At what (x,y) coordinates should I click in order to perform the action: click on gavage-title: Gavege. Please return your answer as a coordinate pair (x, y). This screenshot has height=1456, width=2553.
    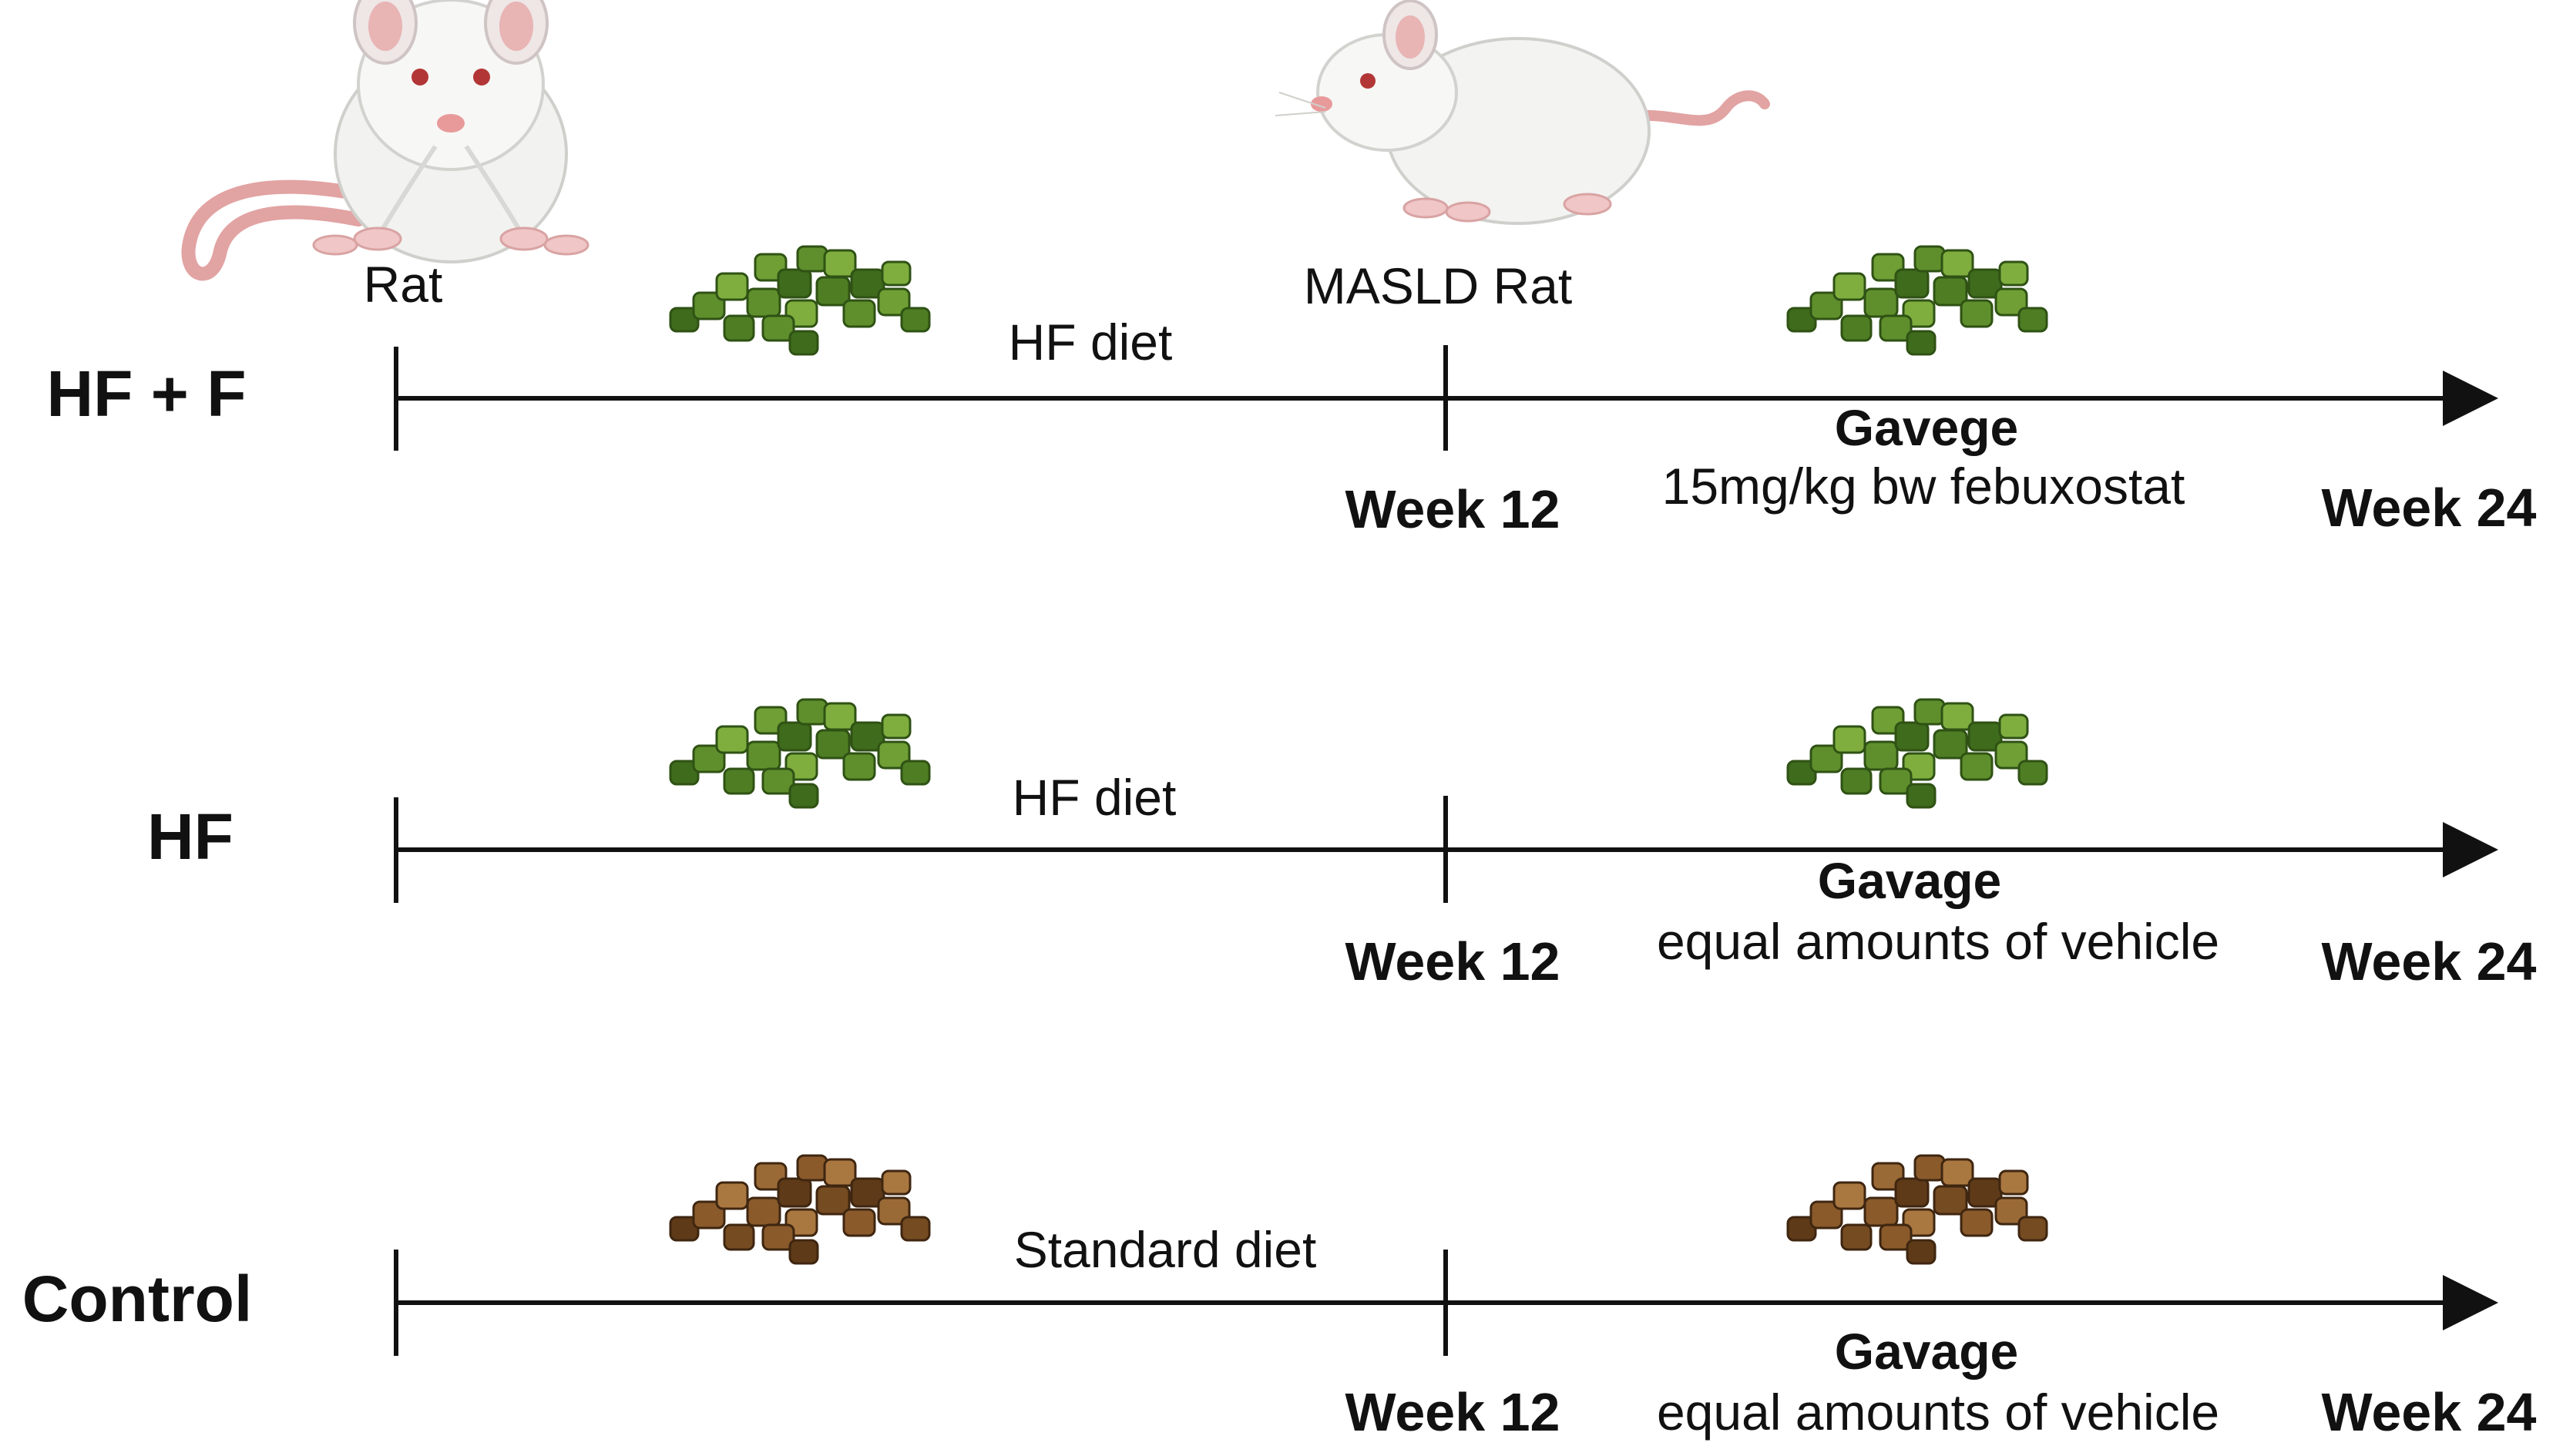
    Looking at the image, I should click on (1926, 427).